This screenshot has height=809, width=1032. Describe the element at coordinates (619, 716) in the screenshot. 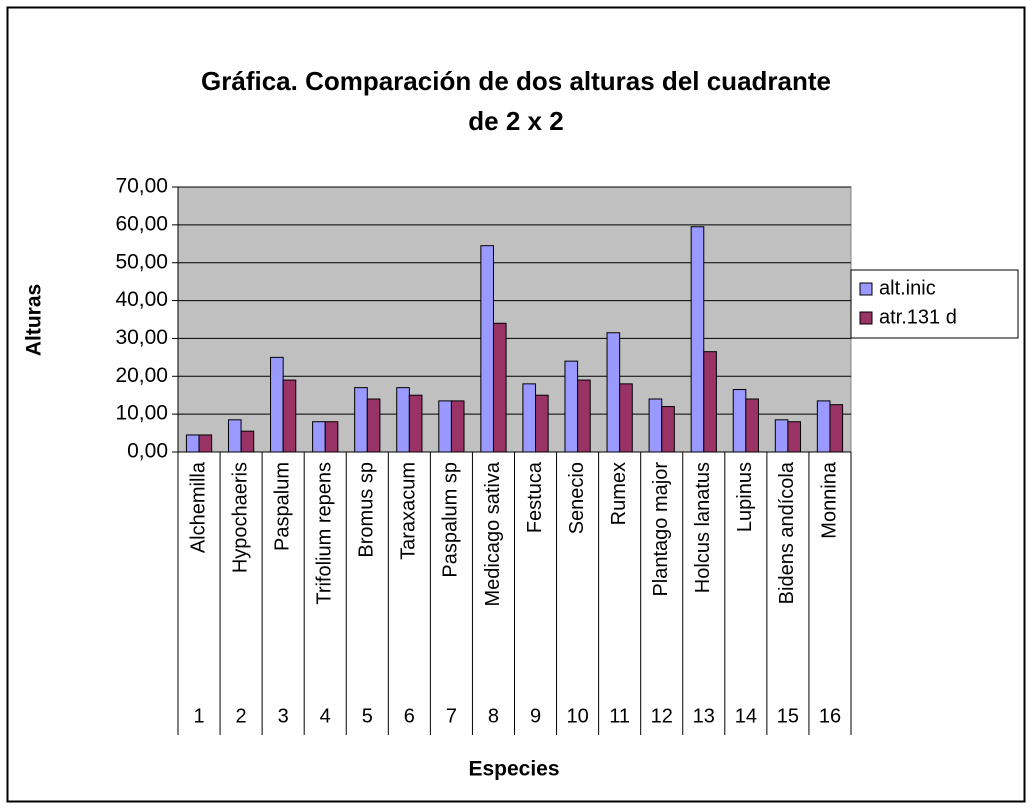

I see `x-group-label: 11` at that location.